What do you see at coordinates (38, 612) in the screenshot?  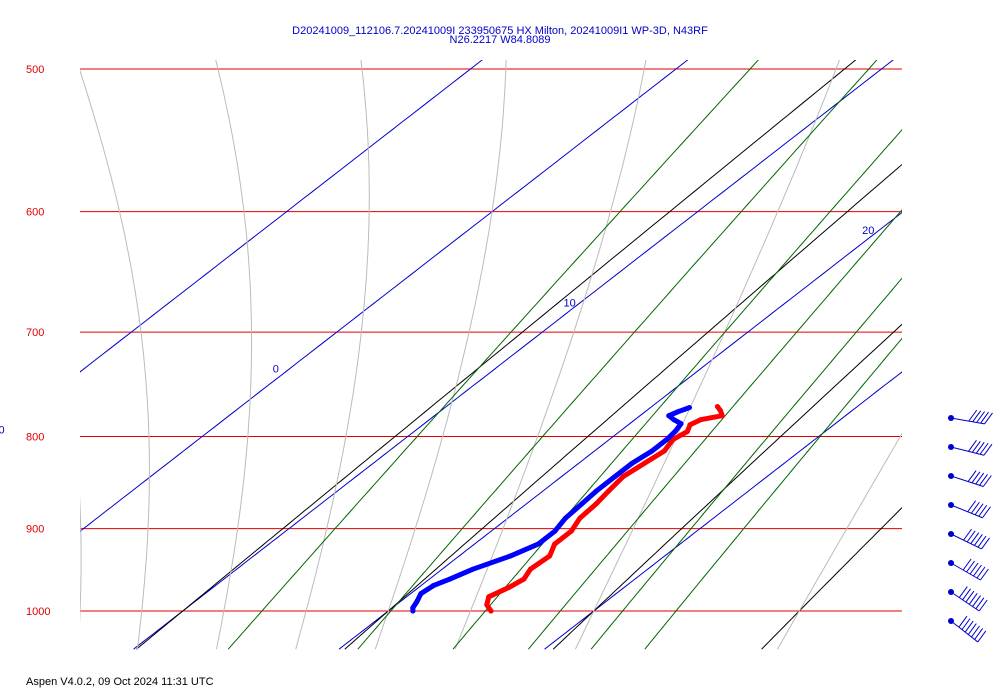 I see `isobar-label: 1000` at bounding box center [38, 612].